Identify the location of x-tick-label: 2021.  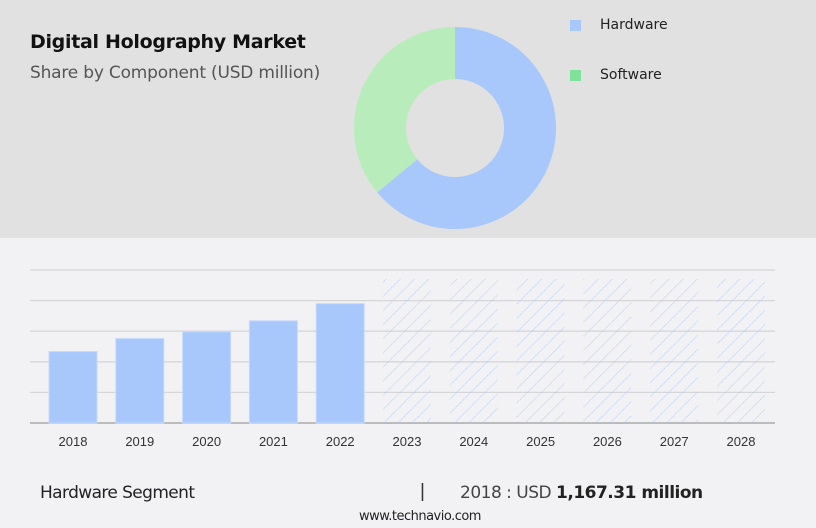
(273, 441).